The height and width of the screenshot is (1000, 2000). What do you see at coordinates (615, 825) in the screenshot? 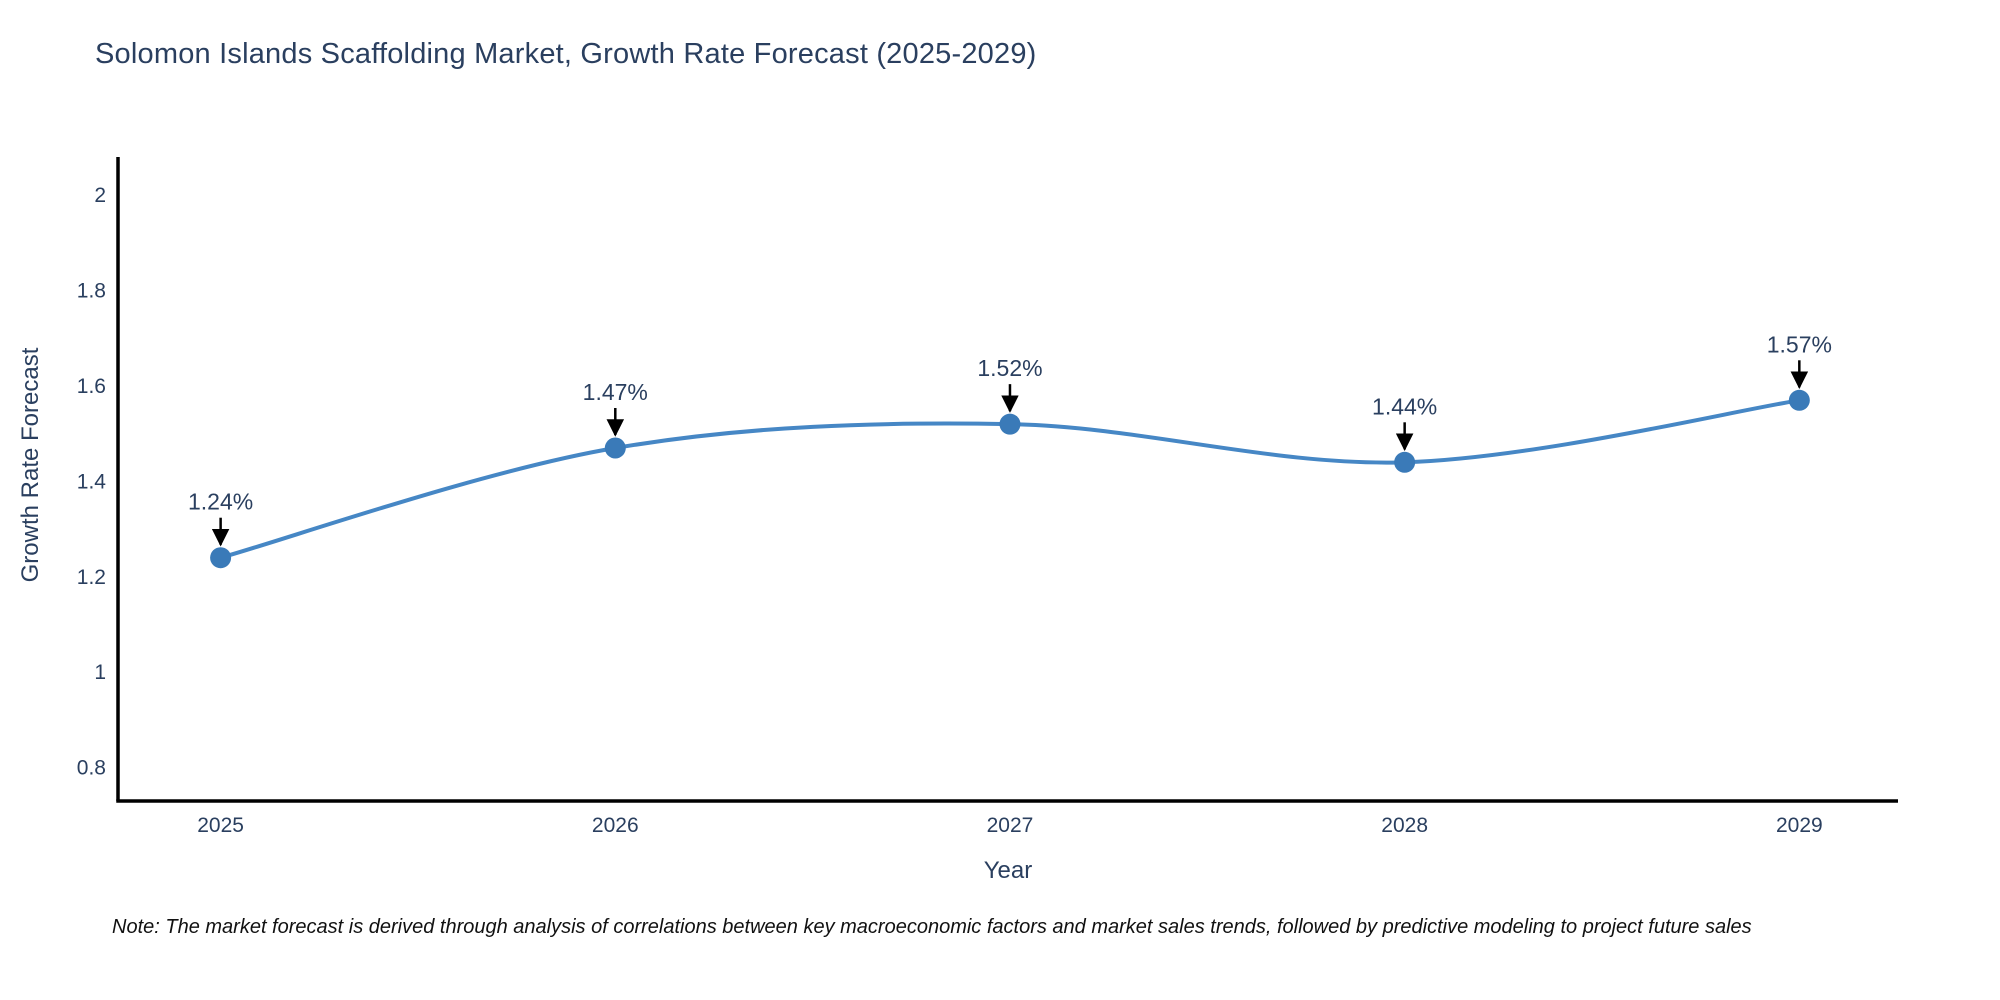
I see `x-tick-label: 2026` at bounding box center [615, 825].